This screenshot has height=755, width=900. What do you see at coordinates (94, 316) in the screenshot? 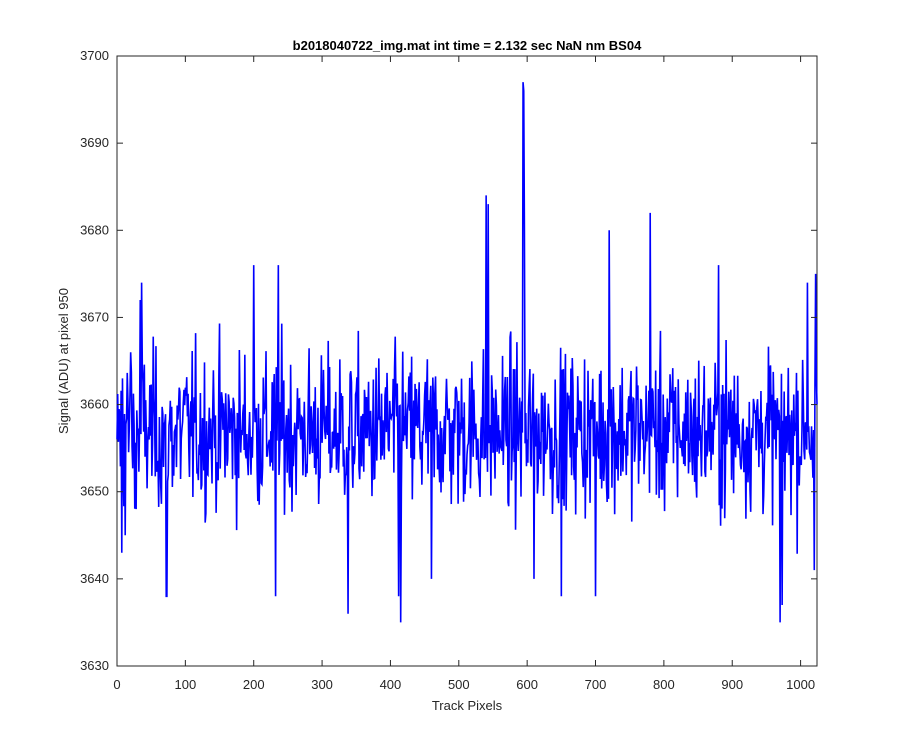
I see `y-tick-label: 3670` at bounding box center [94, 316].